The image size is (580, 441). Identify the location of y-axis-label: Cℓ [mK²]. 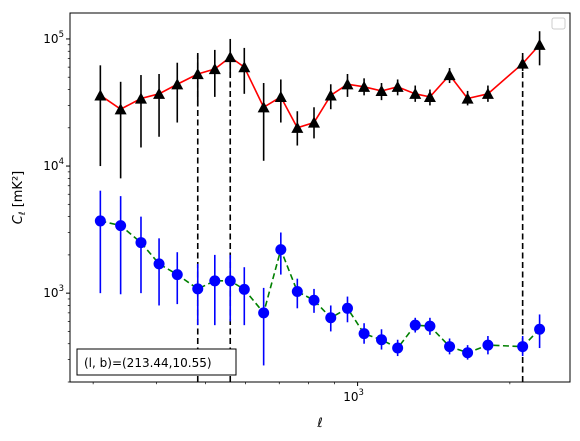
(19, 197).